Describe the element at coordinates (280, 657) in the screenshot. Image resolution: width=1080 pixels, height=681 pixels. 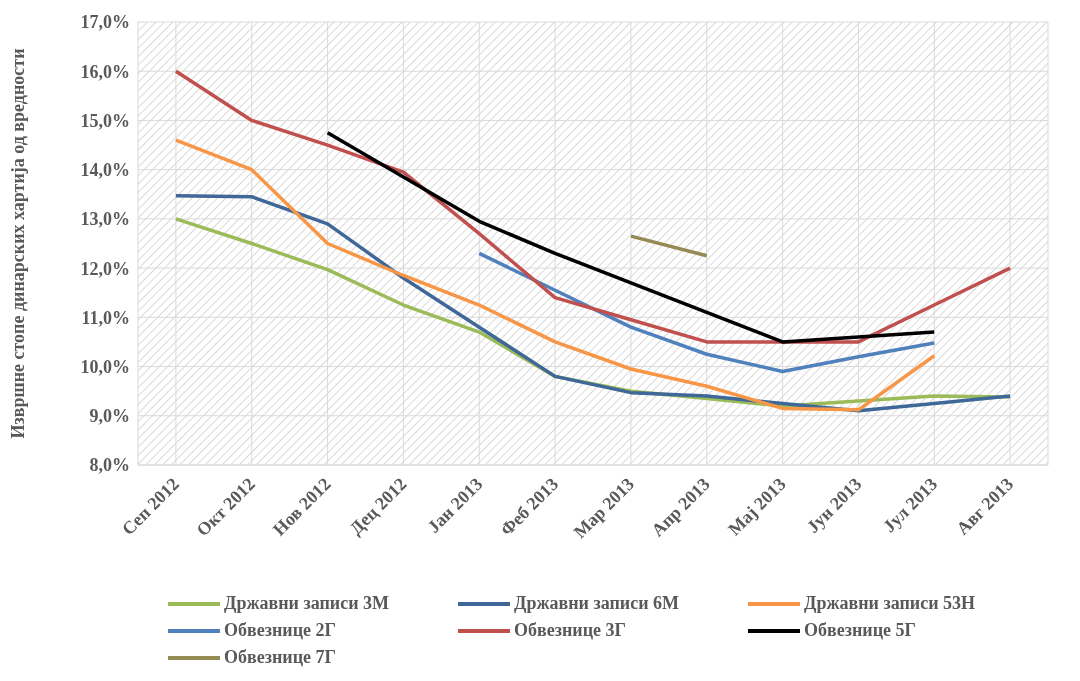
I see `legend-label: Обвезнице 7Г` at that location.